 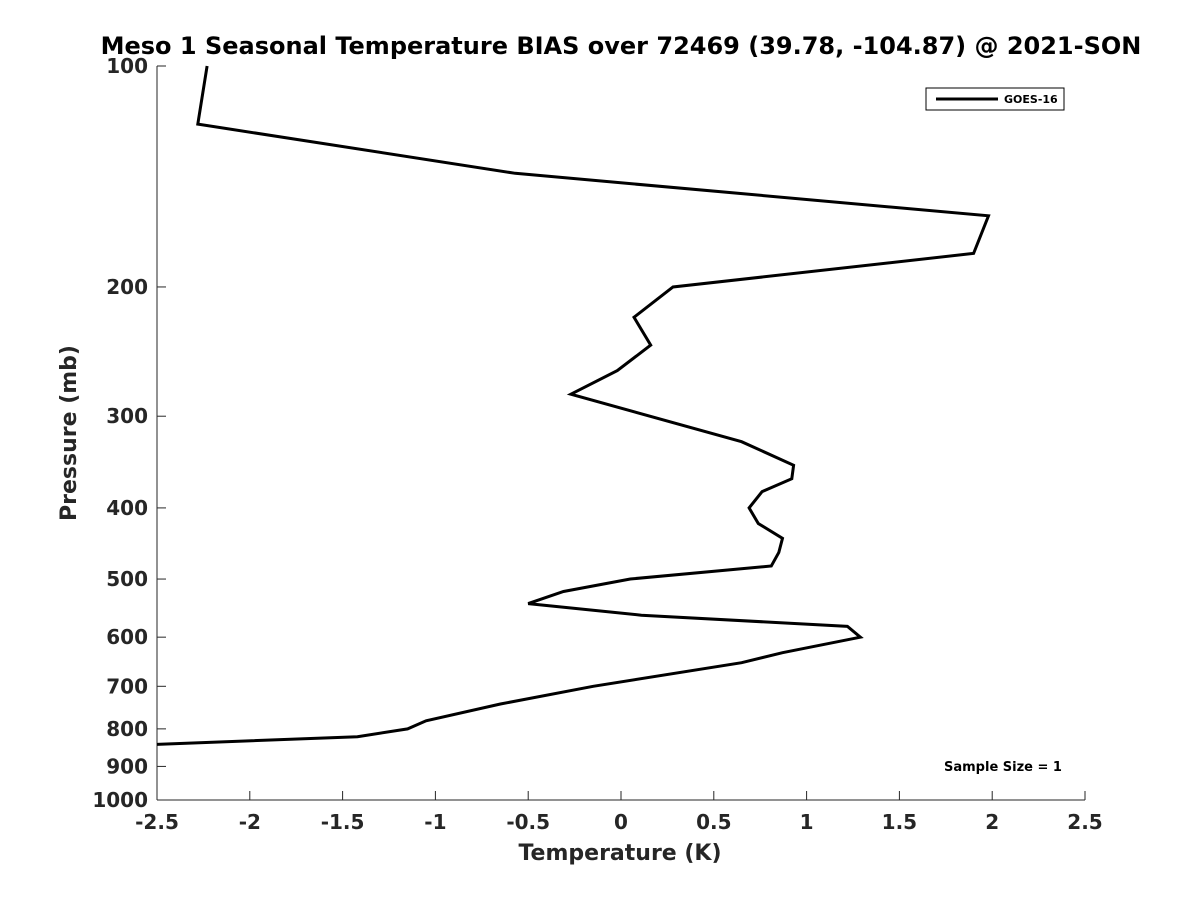 I want to click on y-tick-label: 100, so click(x=127, y=66).